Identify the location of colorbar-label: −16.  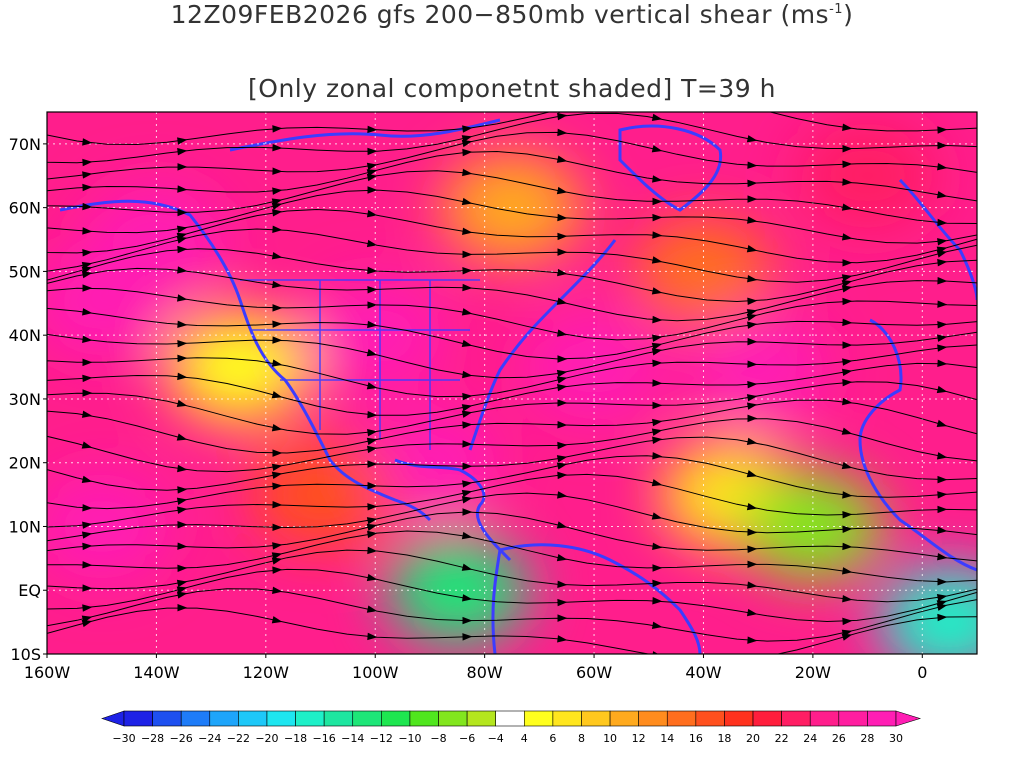
(324, 738).